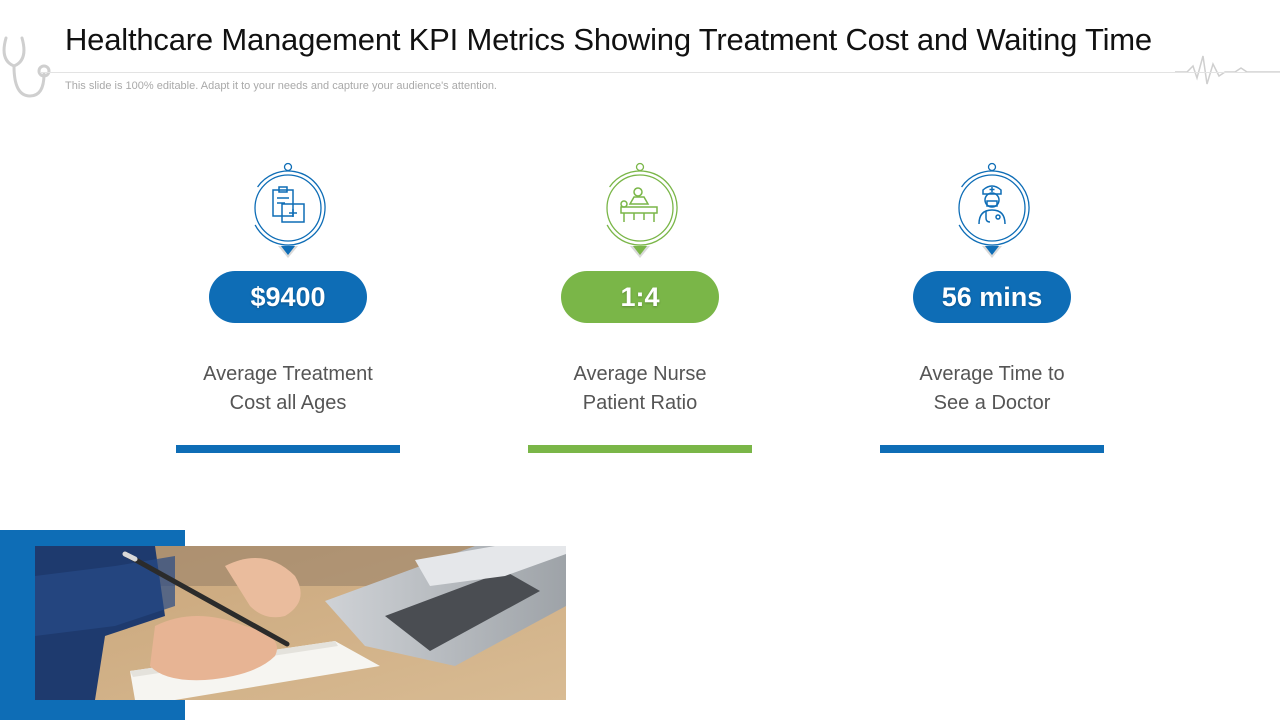 The height and width of the screenshot is (720, 1280). I want to click on kpi-label: Average Treatment Cost all Ages, so click(288, 389).